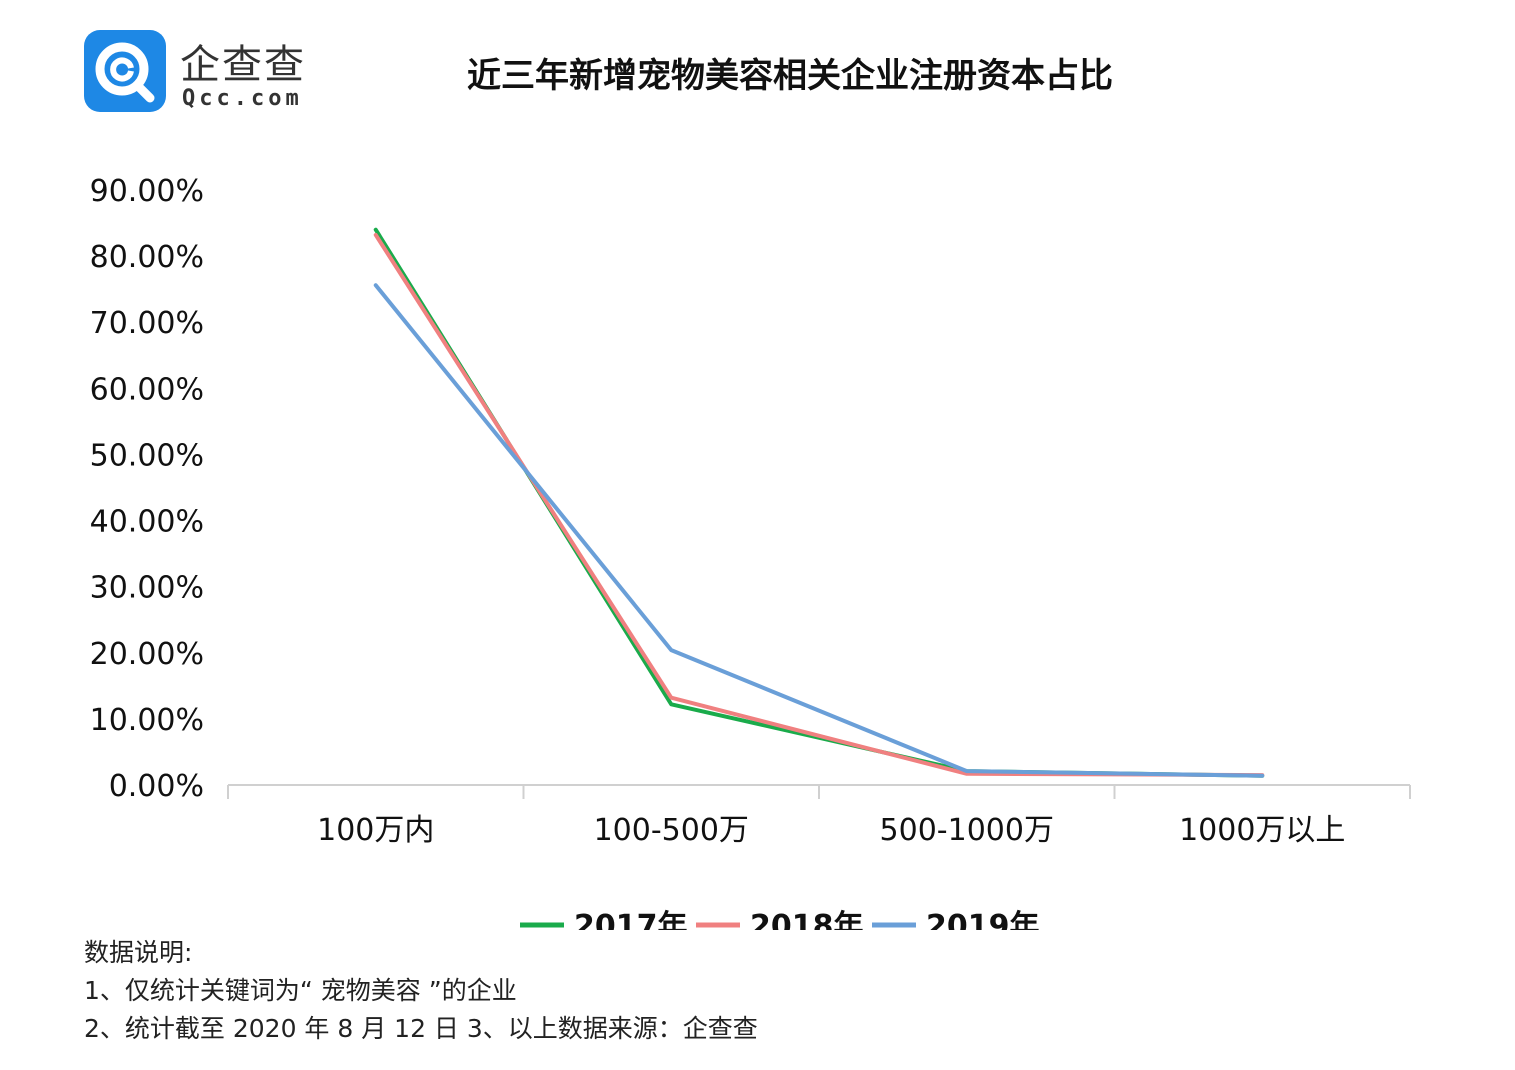 The height and width of the screenshot is (1070, 1515). I want to click on search-q-icon, so click(125, 72).